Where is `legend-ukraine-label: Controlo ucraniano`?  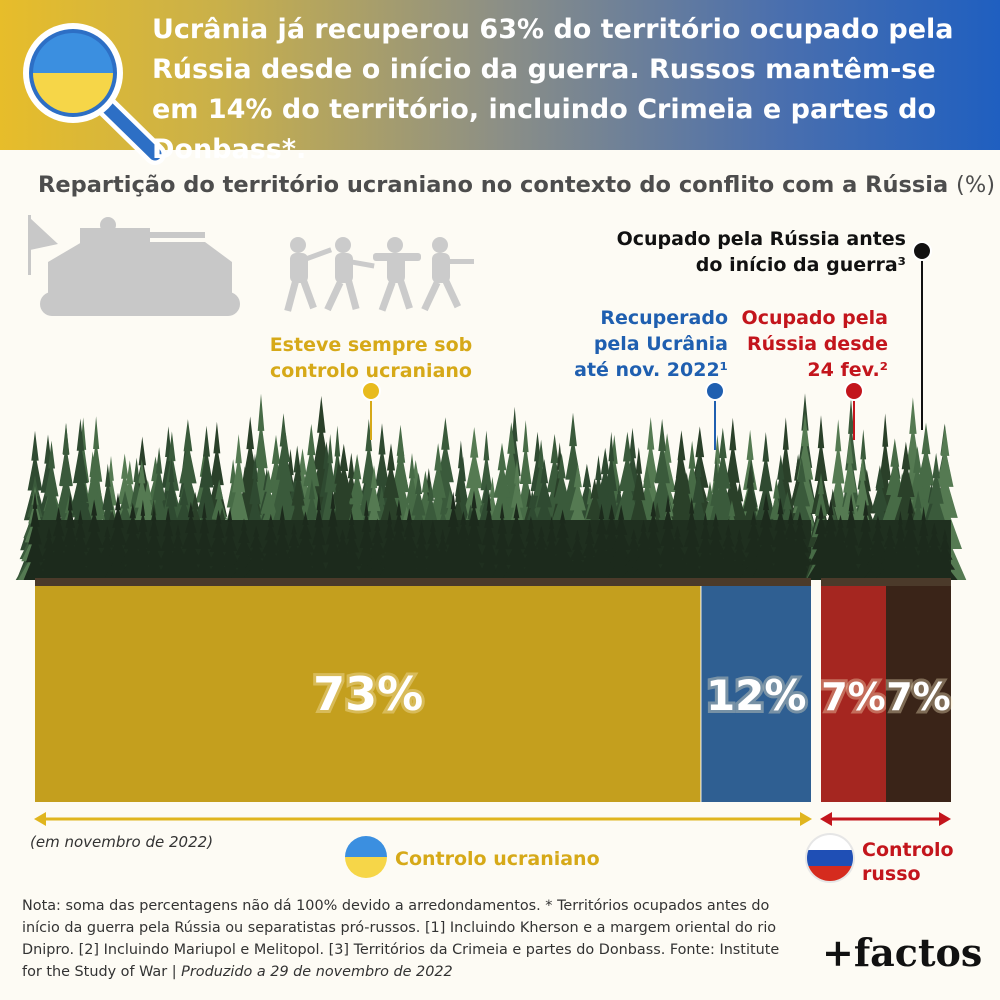
legend-ukraine-label: Controlo ucraniano is located at coordinates (497, 859).